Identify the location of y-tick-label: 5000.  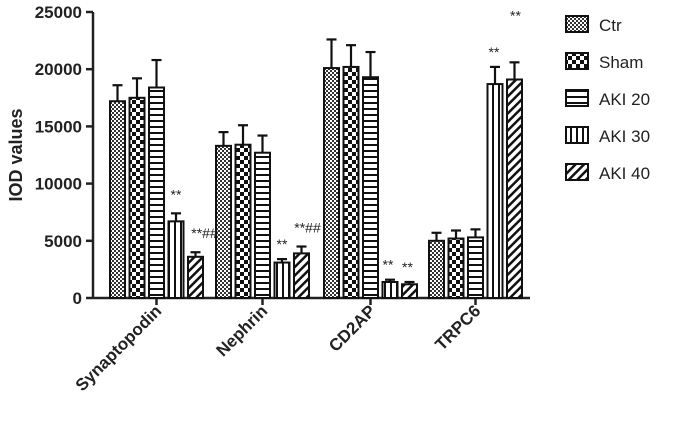
(63, 241).